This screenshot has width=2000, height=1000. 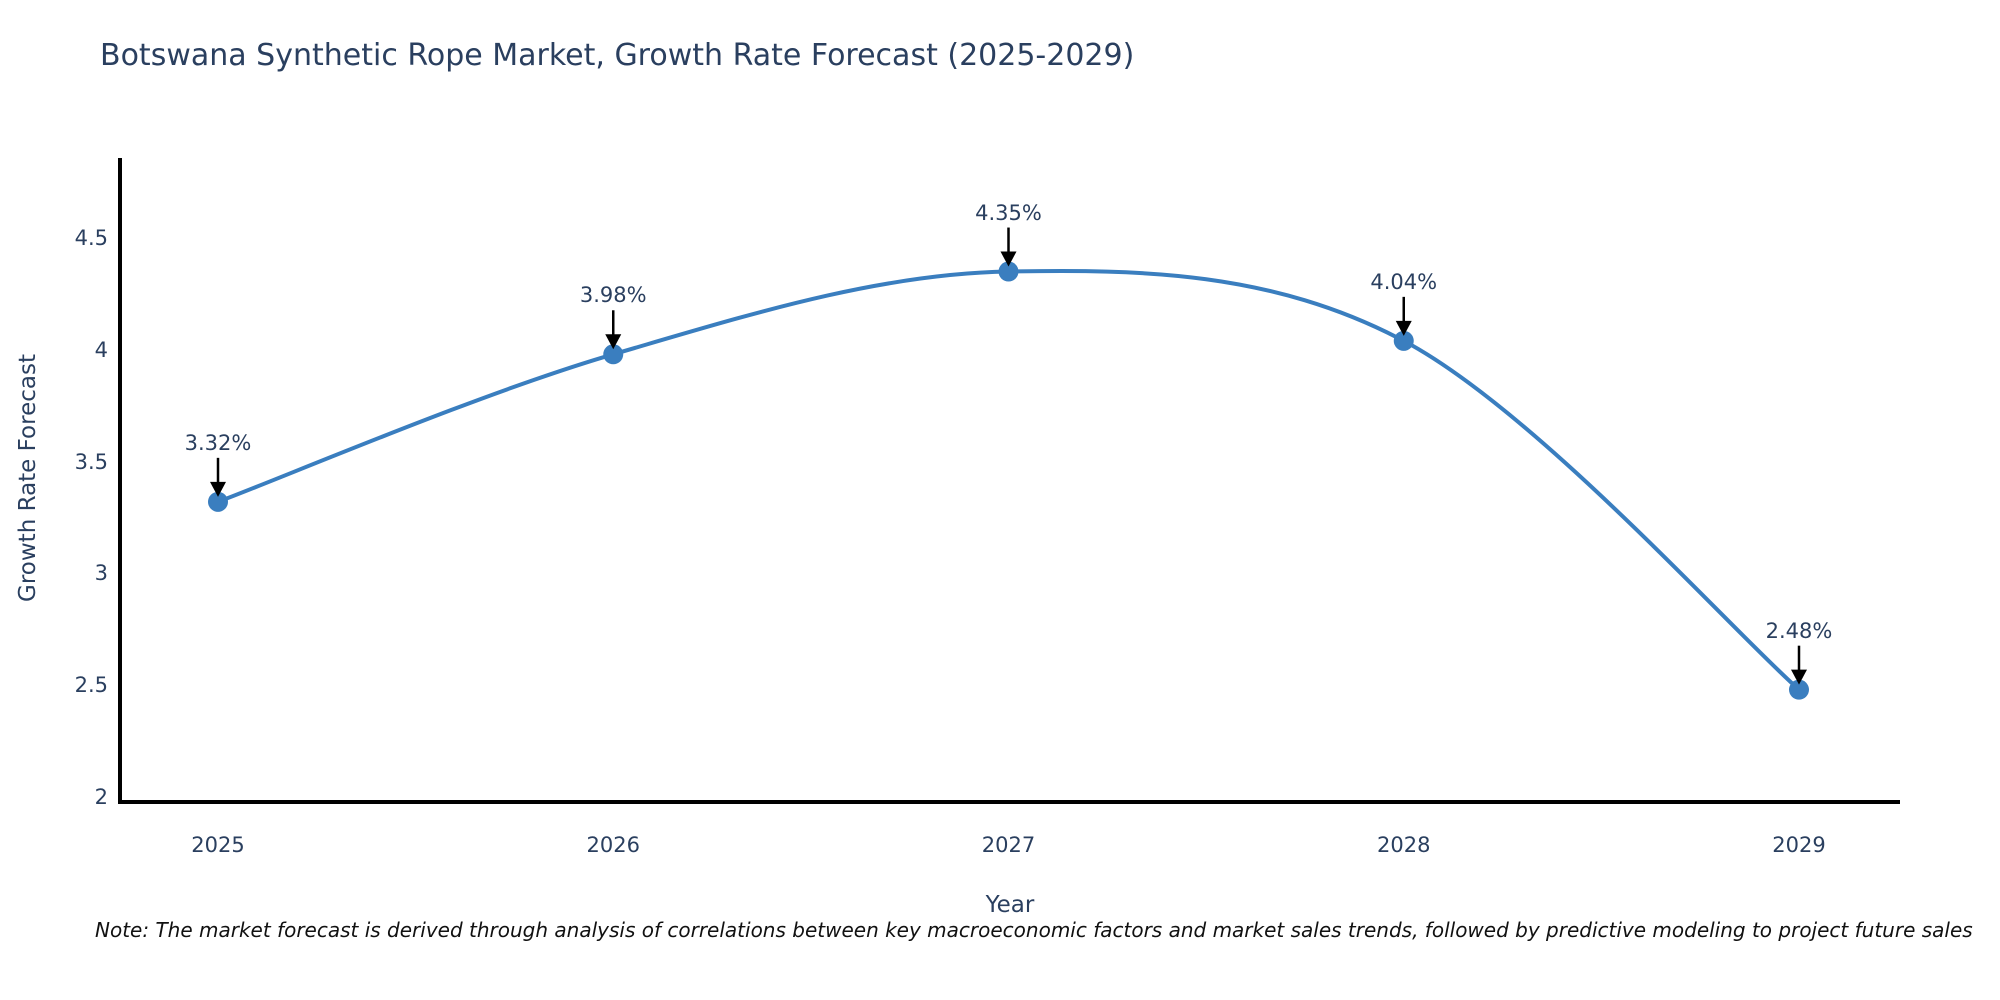 What do you see at coordinates (613, 354) in the screenshot?
I see `data-point-2026` at bounding box center [613, 354].